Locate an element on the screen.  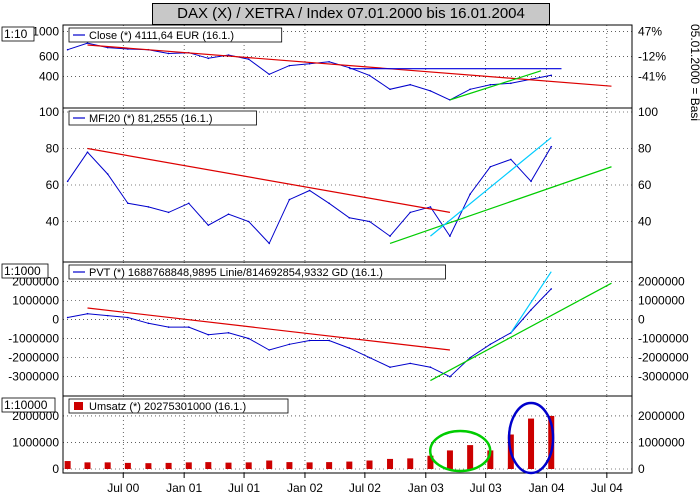
price-scale-label: 1:10 is located at coordinates (16, 34).